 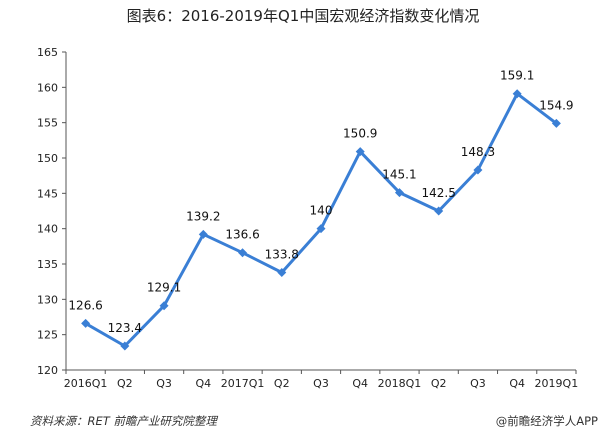 I want to click on data-label: 159.1, so click(x=517, y=76).